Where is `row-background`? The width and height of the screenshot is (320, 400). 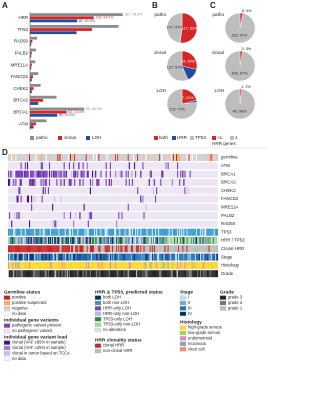
row-background is located at coordinates (113, 199).